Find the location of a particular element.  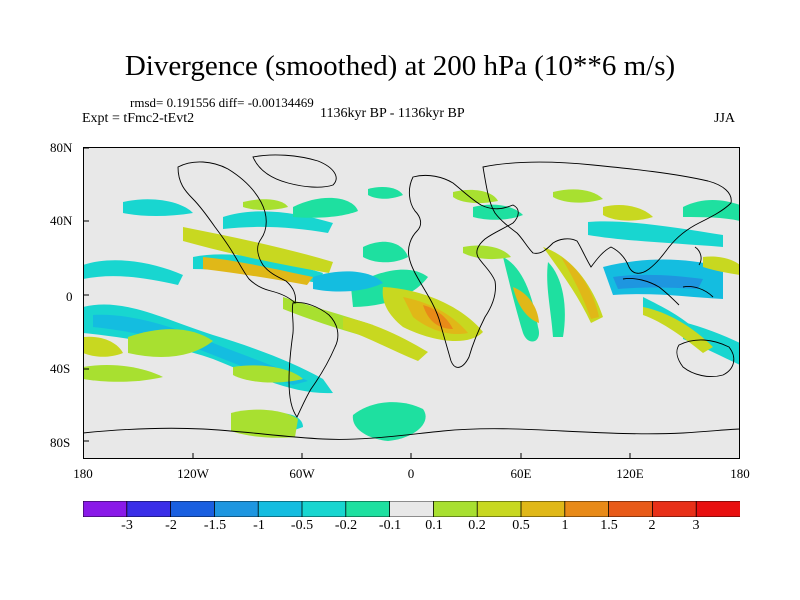

x-tick-120w: 120W is located at coordinates (193, 473).